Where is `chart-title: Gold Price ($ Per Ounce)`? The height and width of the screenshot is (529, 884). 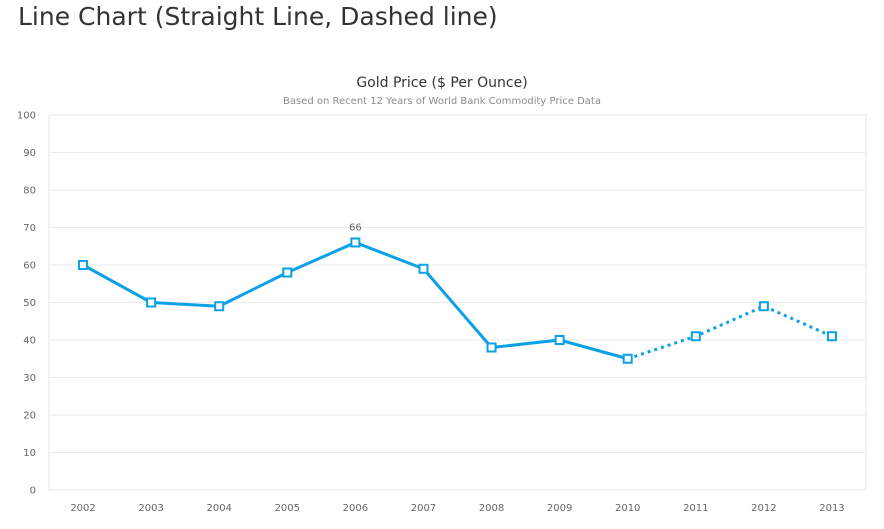 chart-title: Gold Price ($ Per Ounce) is located at coordinates (441, 83).